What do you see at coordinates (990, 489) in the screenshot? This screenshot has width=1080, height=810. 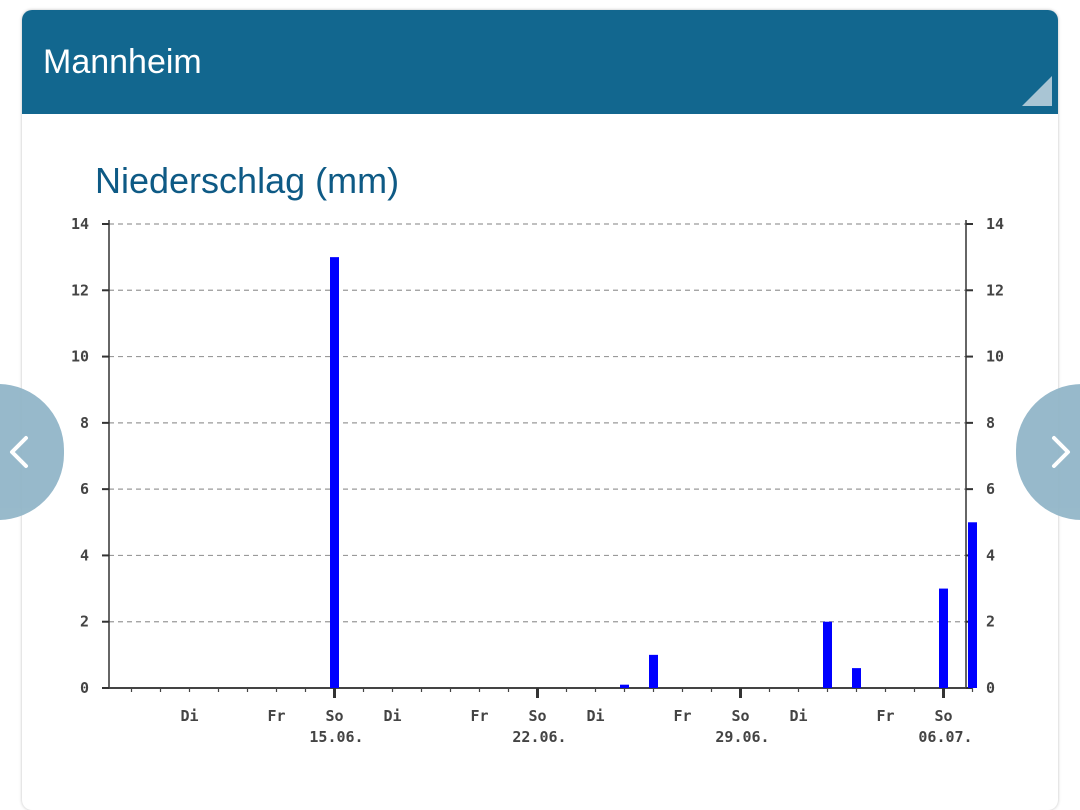 I see `y-tick-label-right: 6` at bounding box center [990, 489].